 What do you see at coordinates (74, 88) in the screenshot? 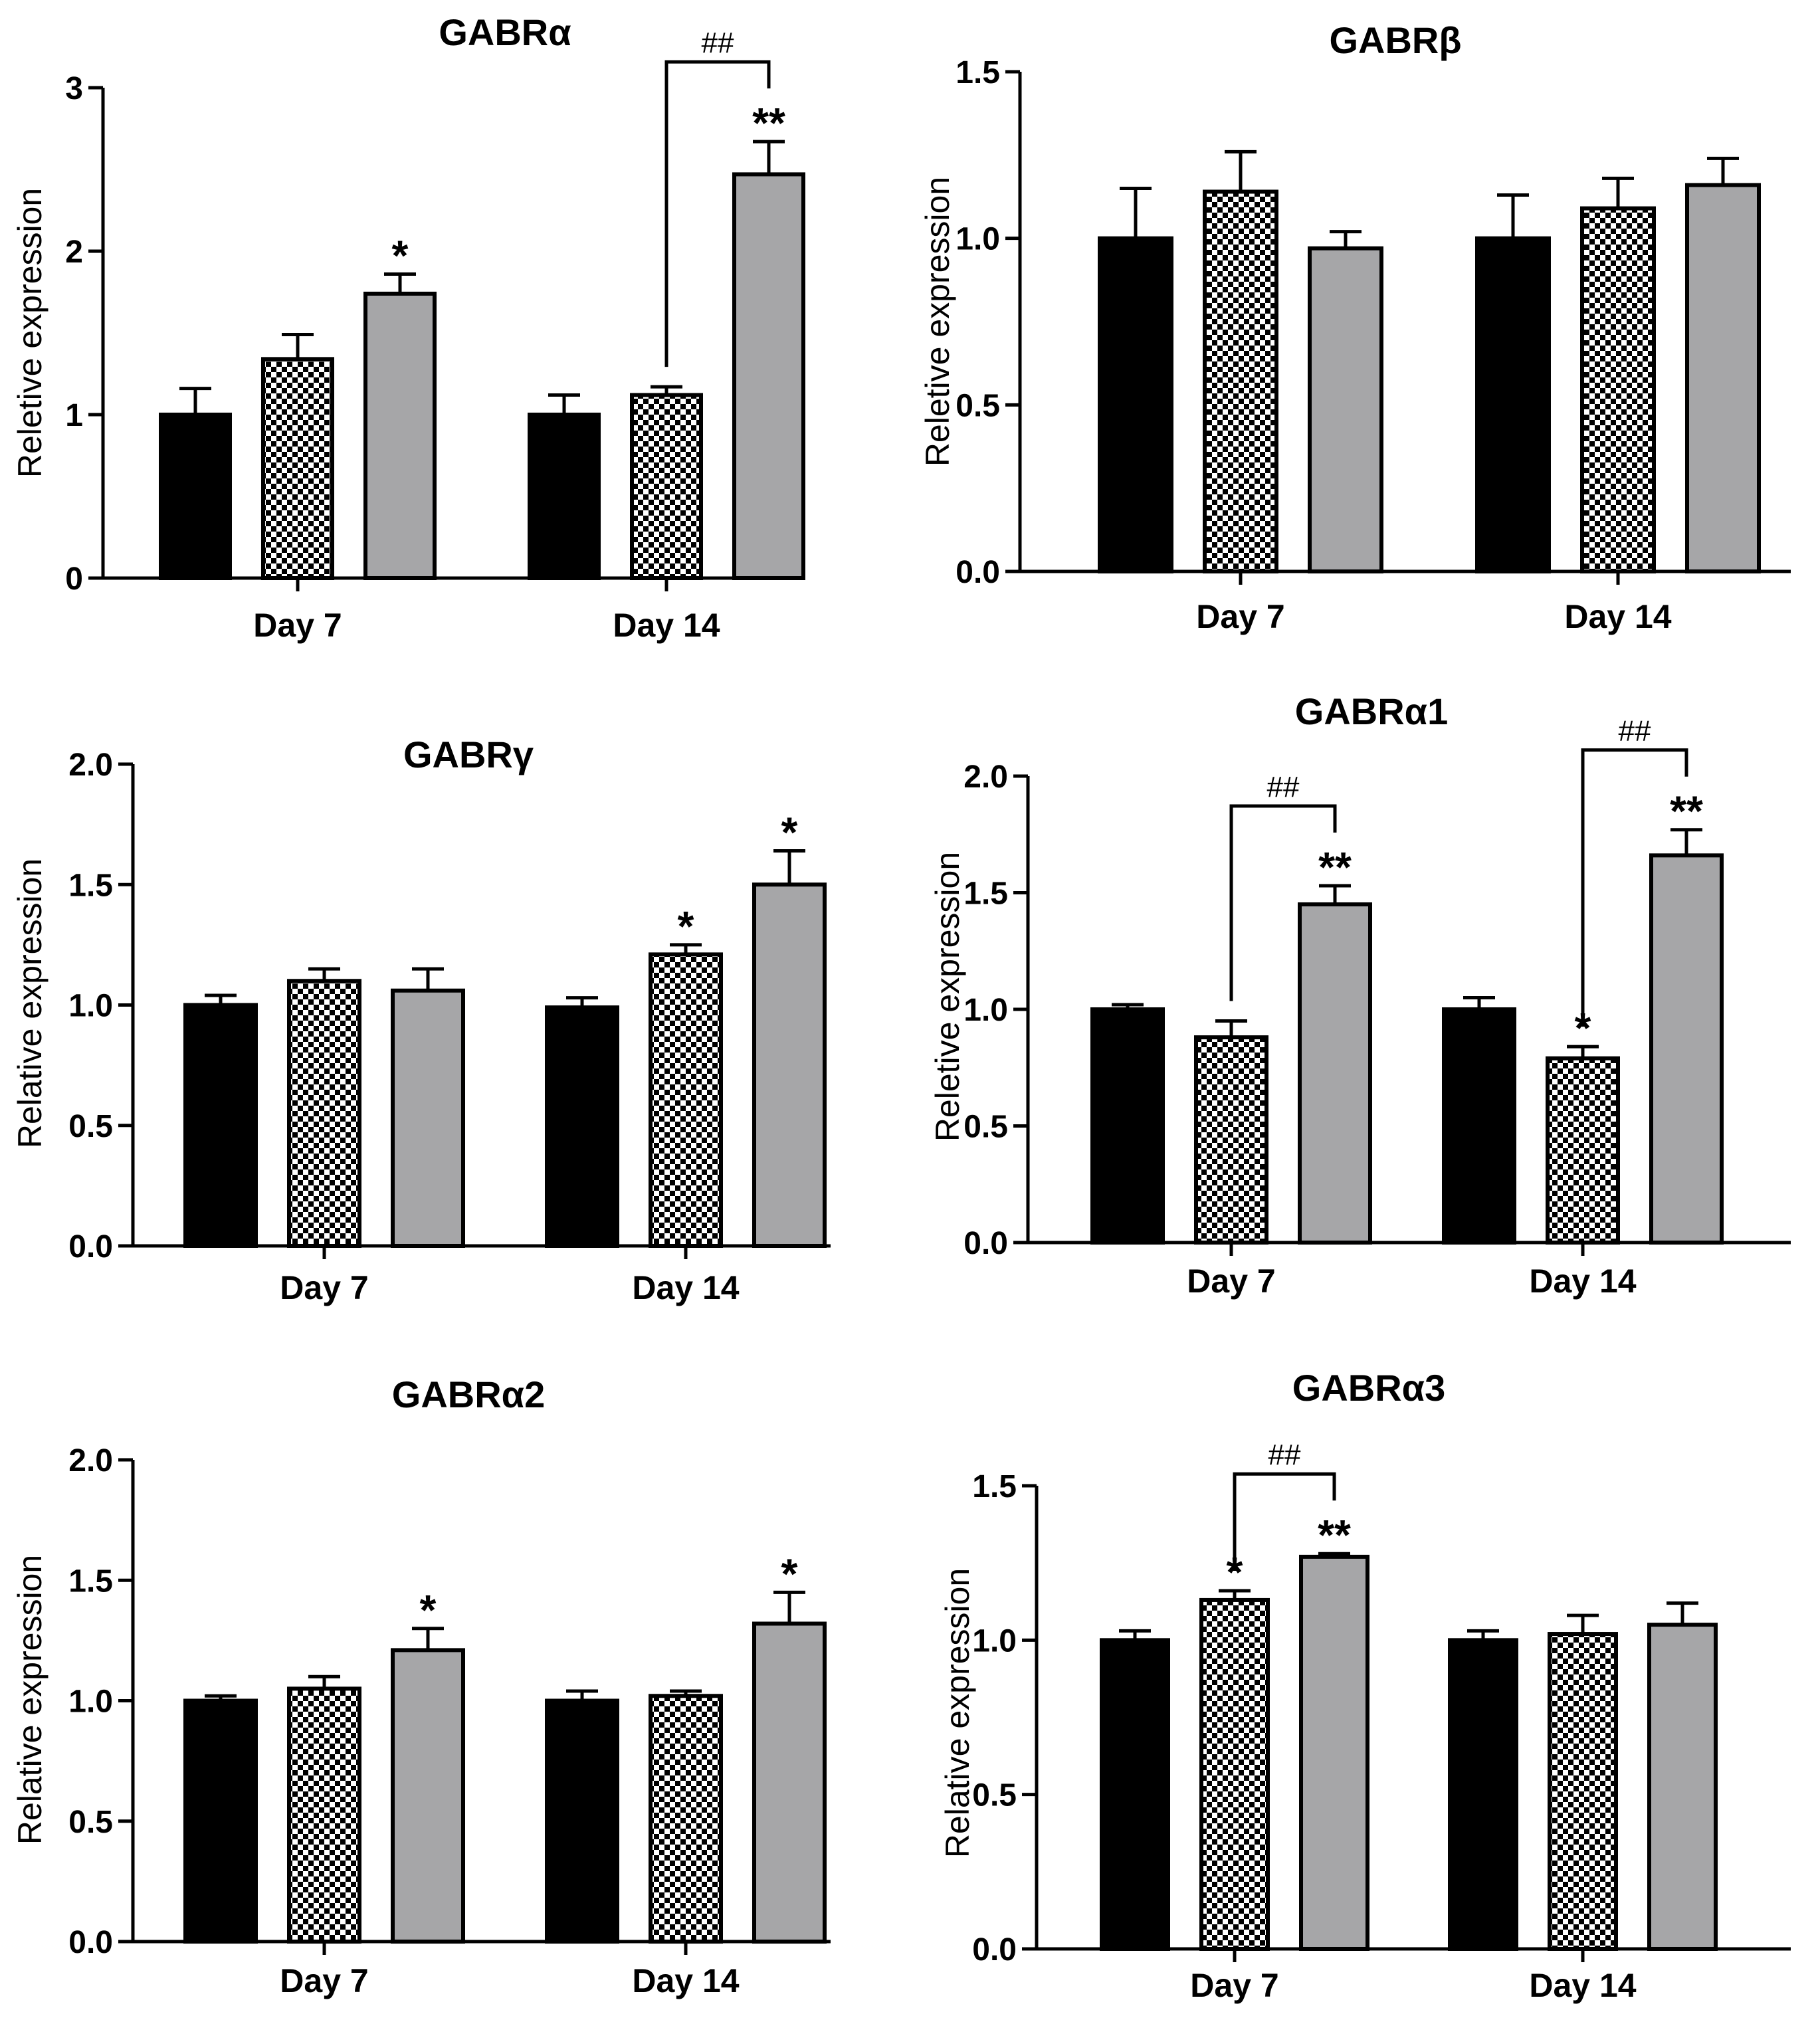
I see `y-tick-label: 3` at bounding box center [74, 88].